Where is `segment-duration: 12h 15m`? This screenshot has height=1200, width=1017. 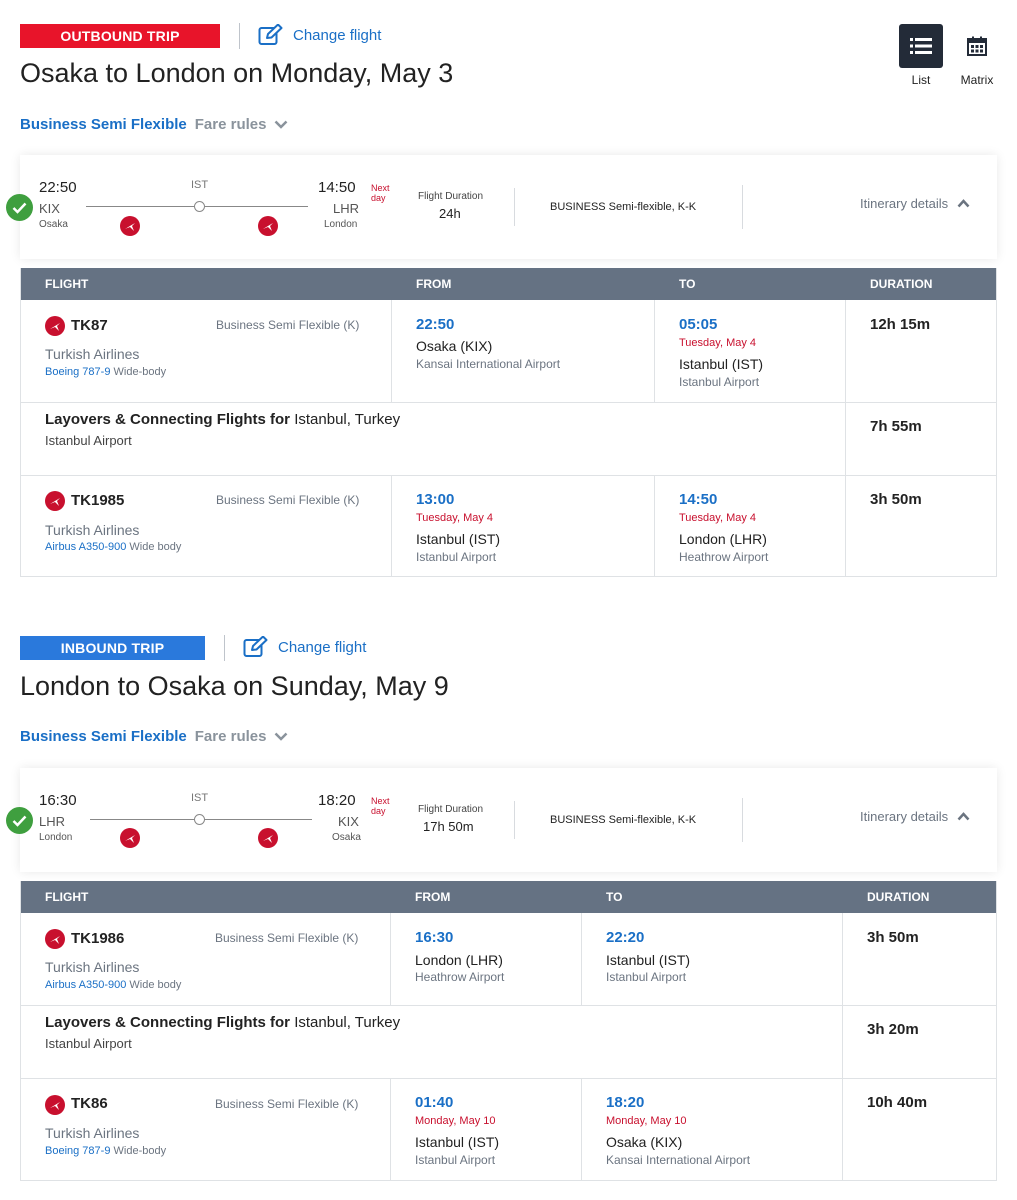
segment-duration: 12h 15m is located at coordinates (900, 324).